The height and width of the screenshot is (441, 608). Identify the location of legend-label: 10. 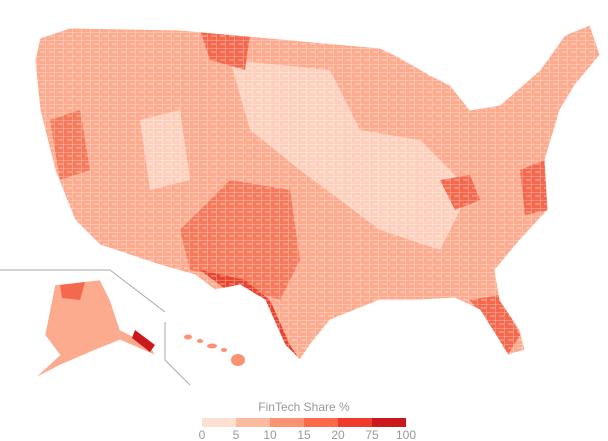
(270, 434).